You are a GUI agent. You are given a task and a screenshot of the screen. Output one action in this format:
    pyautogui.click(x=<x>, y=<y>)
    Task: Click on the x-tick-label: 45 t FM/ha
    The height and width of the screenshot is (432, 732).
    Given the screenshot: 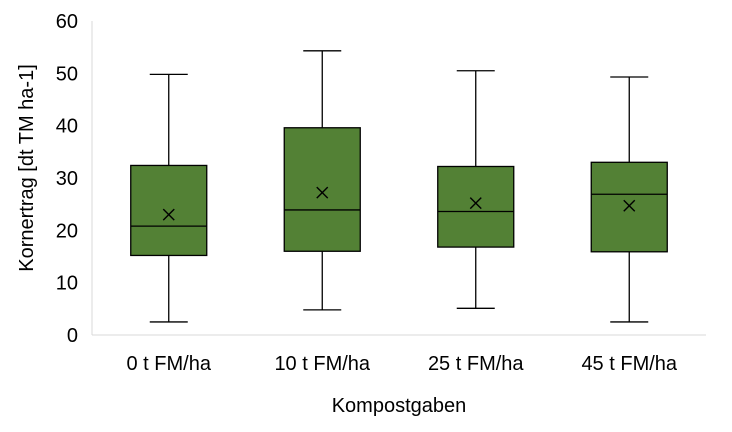 What is the action you would take?
    pyautogui.click(x=629, y=364)
    